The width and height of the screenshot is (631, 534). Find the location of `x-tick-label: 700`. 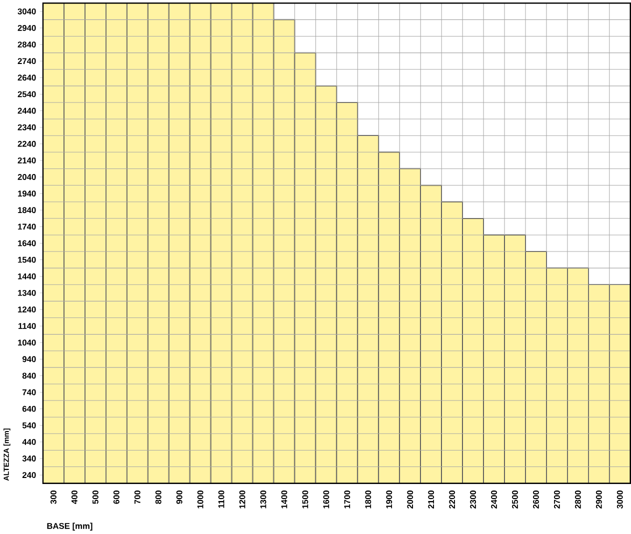

x-tick-label: 700 is located at coordinates (137, 497).